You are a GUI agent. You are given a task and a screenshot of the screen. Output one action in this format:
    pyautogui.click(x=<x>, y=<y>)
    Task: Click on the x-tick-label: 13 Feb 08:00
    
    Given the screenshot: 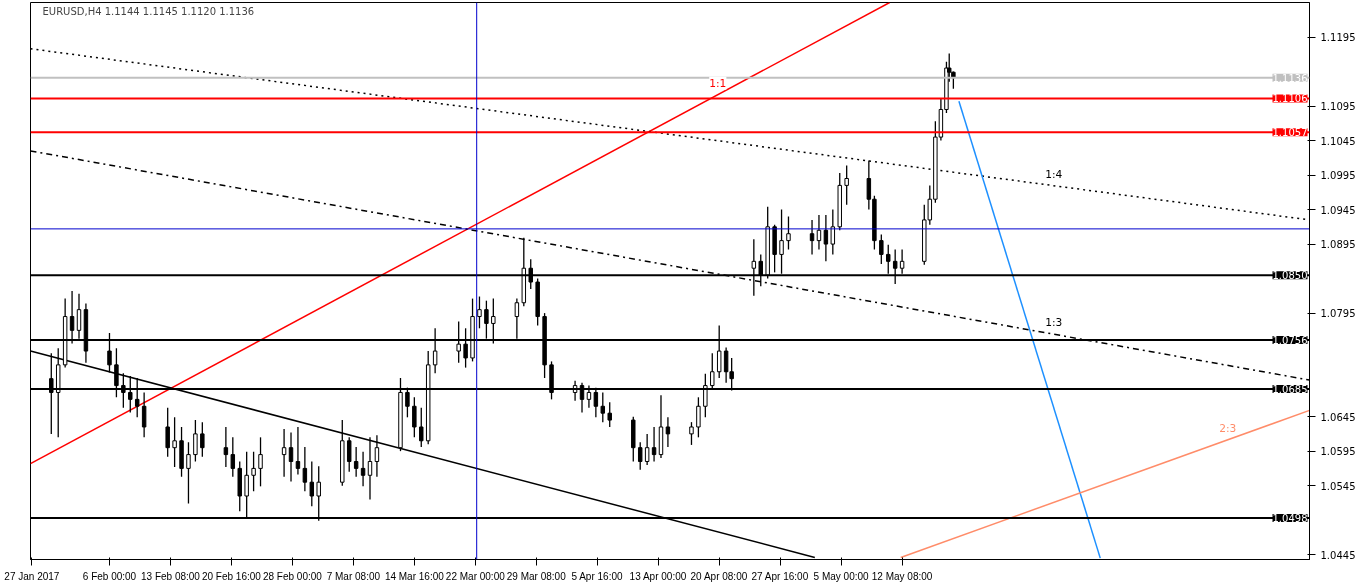 What is the action you would take?
    pyautogui.click(x=170, y=576)
    